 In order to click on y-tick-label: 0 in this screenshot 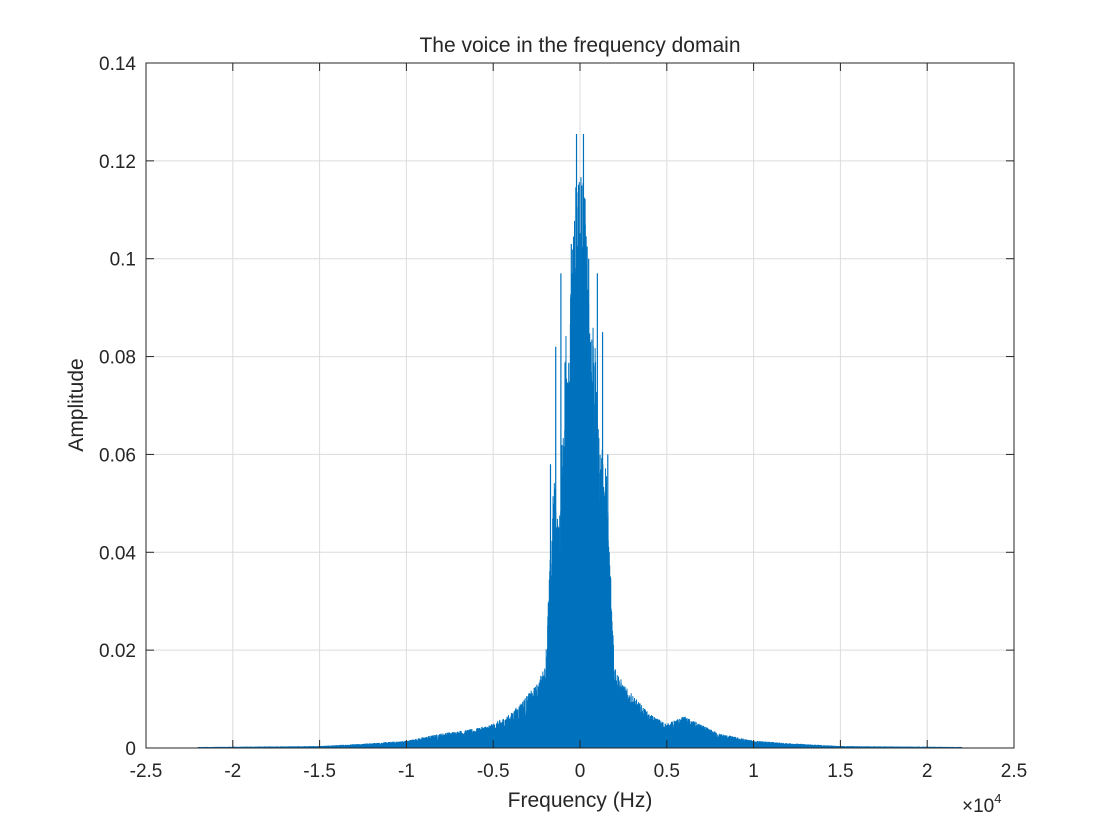, I will do `click(130, 749)`.